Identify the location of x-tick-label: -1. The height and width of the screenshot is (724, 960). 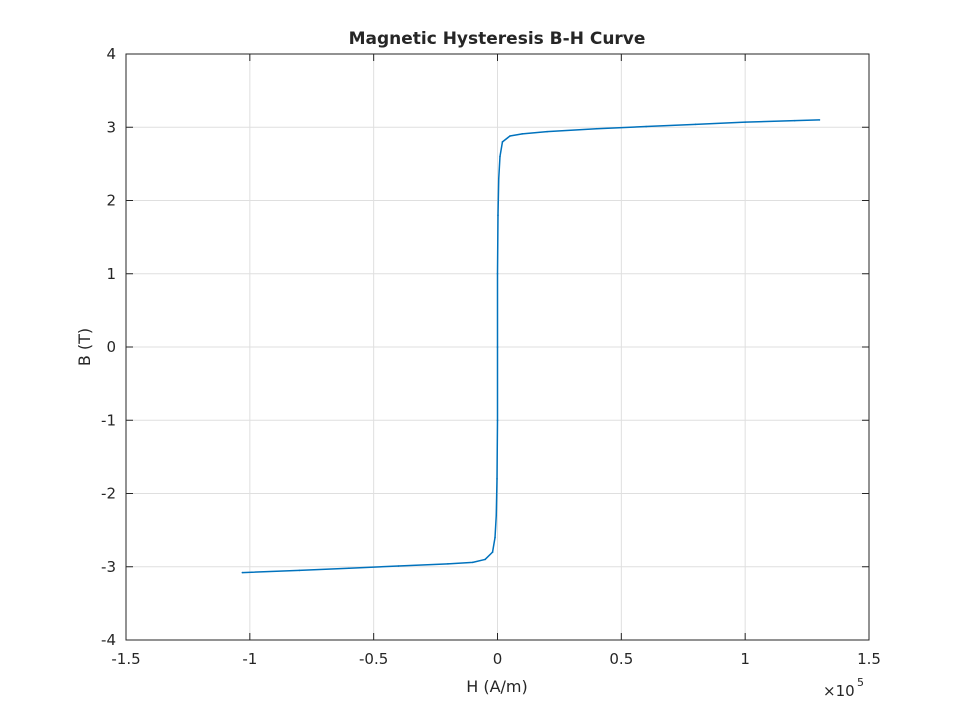
(249, 659).